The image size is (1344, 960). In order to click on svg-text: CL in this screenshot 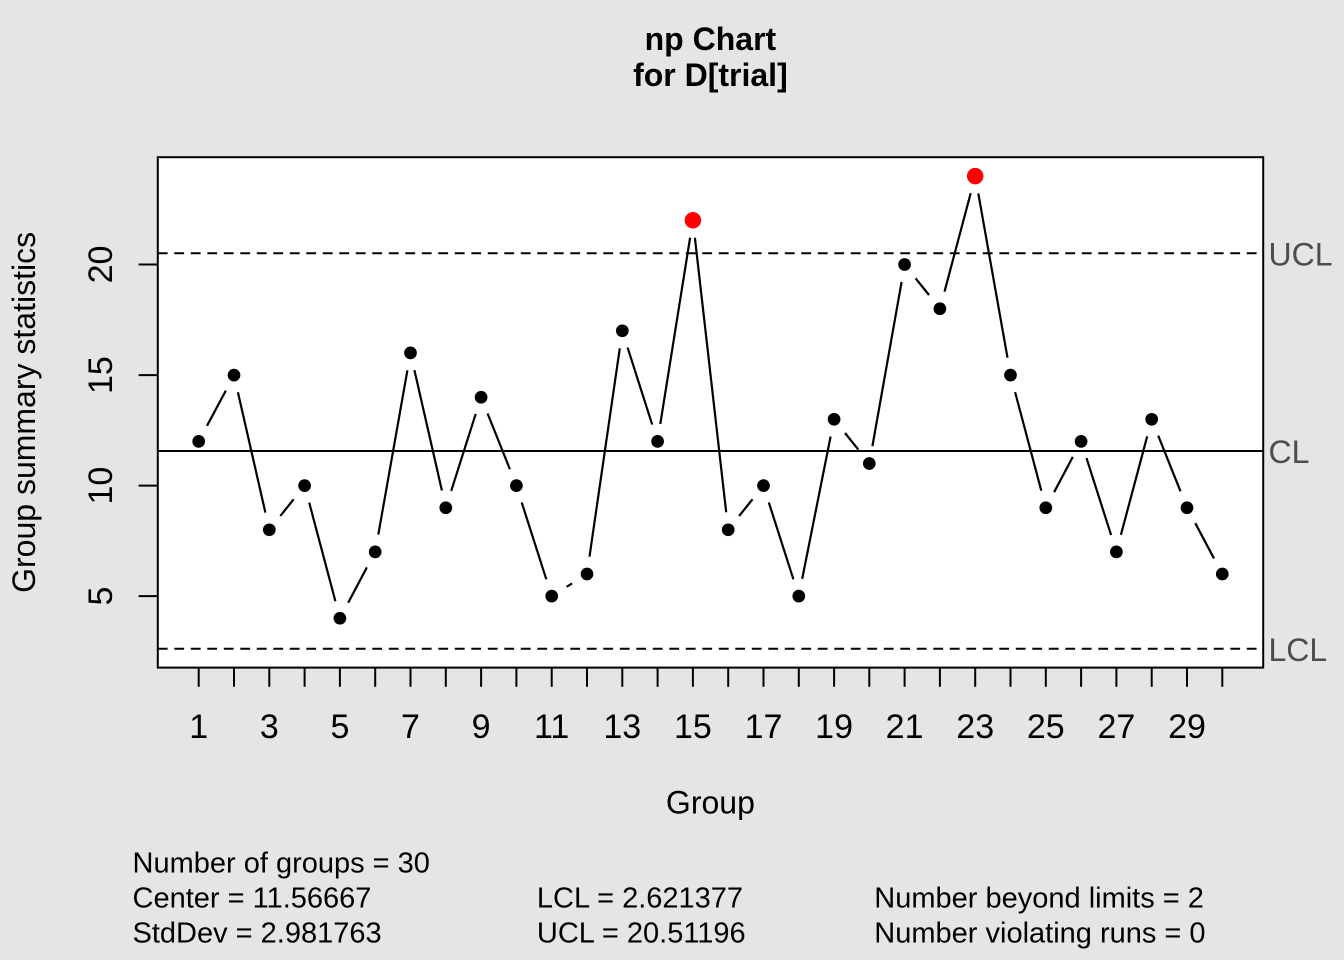, I will do `click(1289, 452)`.